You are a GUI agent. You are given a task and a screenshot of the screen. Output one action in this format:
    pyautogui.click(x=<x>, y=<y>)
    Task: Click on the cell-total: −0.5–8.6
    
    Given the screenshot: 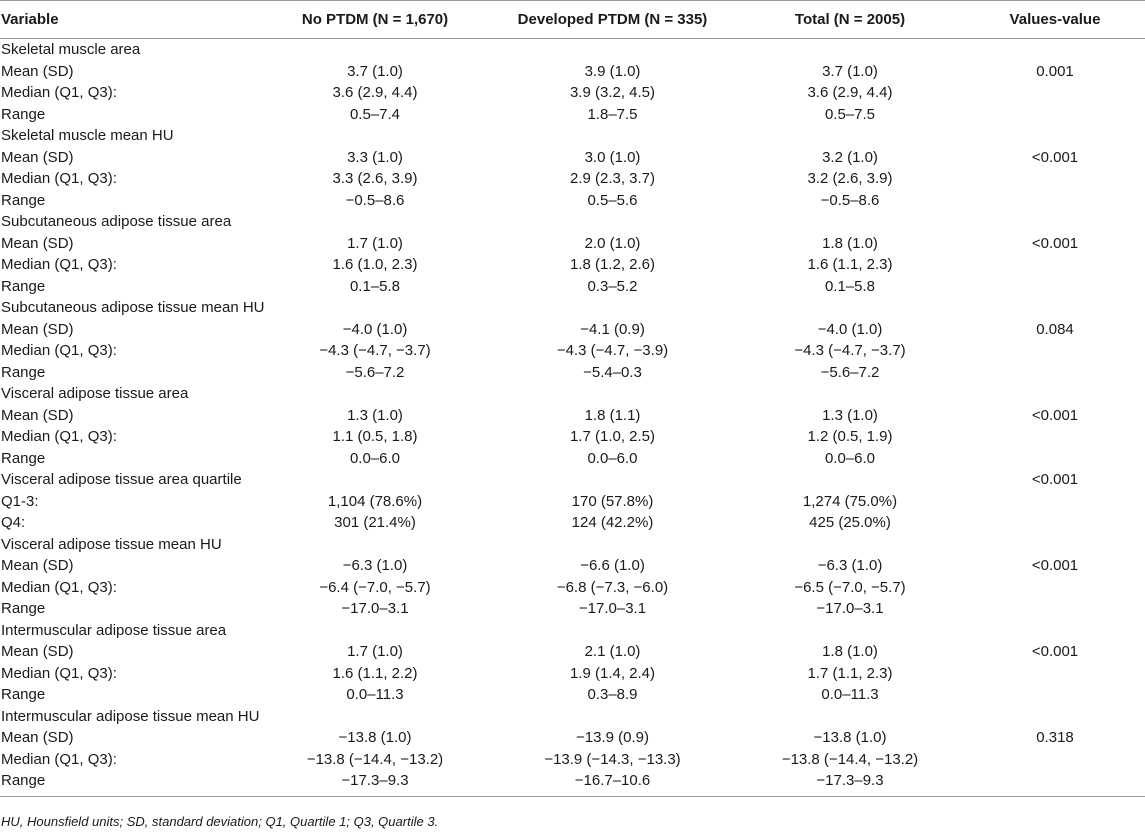 What is the action you would take?
    pyautogui.click(x=850, y=200)
    